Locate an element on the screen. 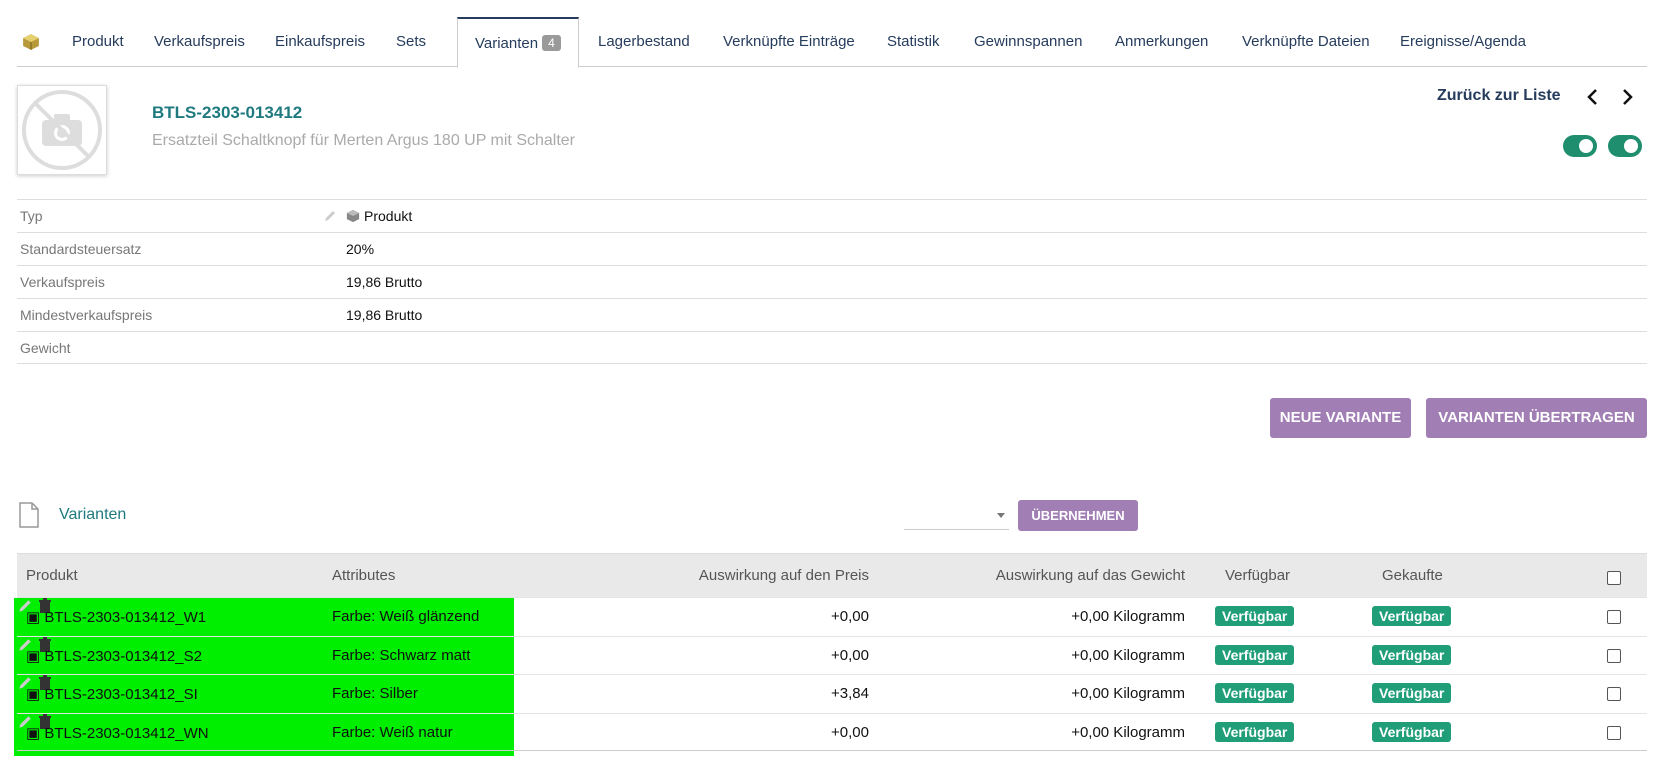 This screenshot has height=762, width=1660. tab-varianten: Varianten 4 is located at coordinates (518, 42).